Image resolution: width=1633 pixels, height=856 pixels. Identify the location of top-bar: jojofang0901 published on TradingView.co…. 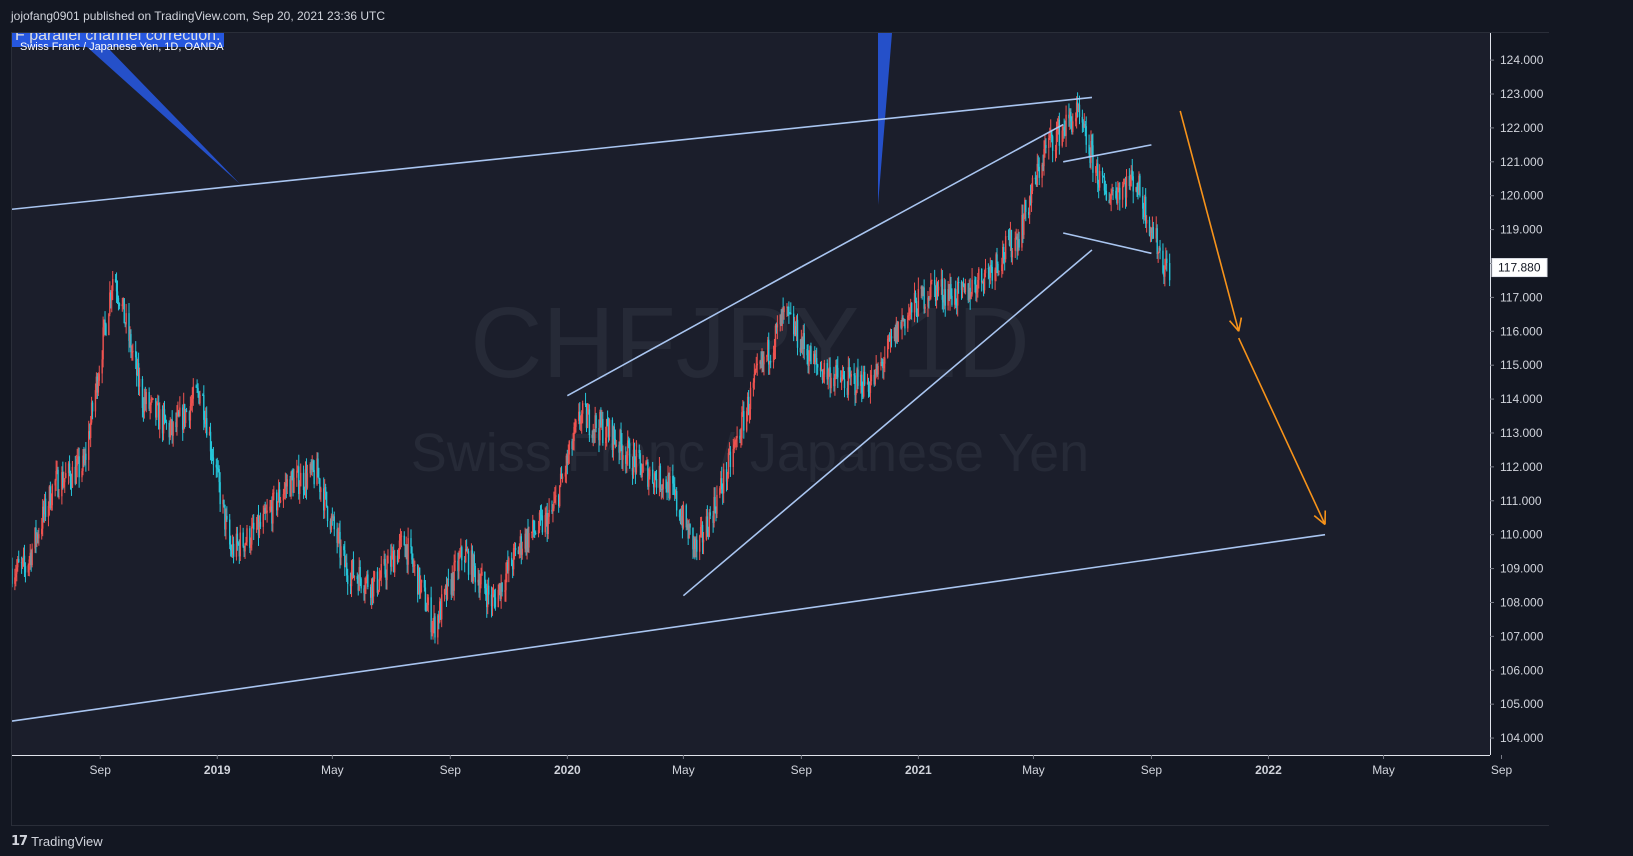
(816, 16).